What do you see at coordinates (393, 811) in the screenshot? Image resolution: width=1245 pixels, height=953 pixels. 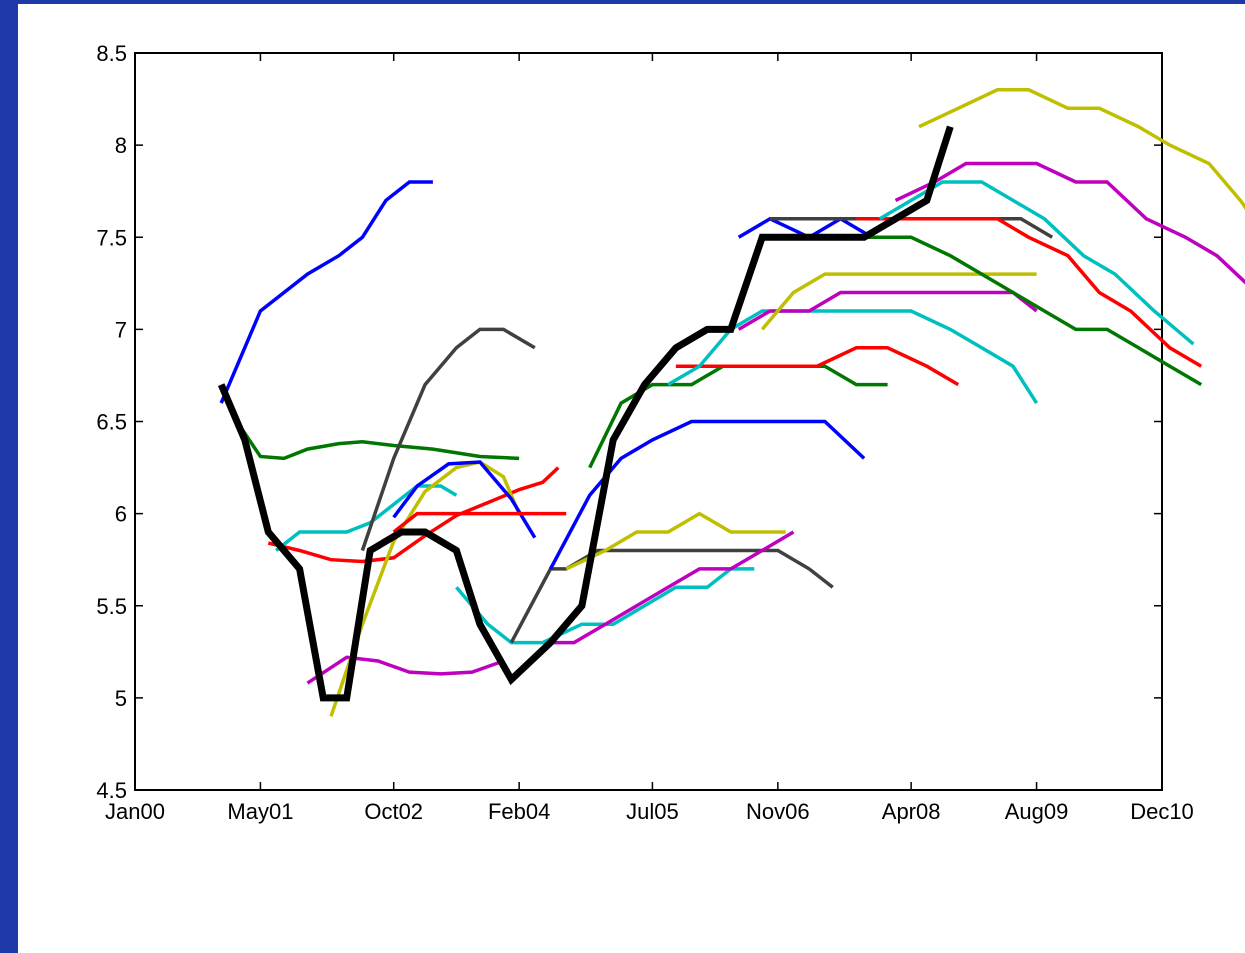 I see `x-tick-label: Oct02` at bounding box center [393, 811].